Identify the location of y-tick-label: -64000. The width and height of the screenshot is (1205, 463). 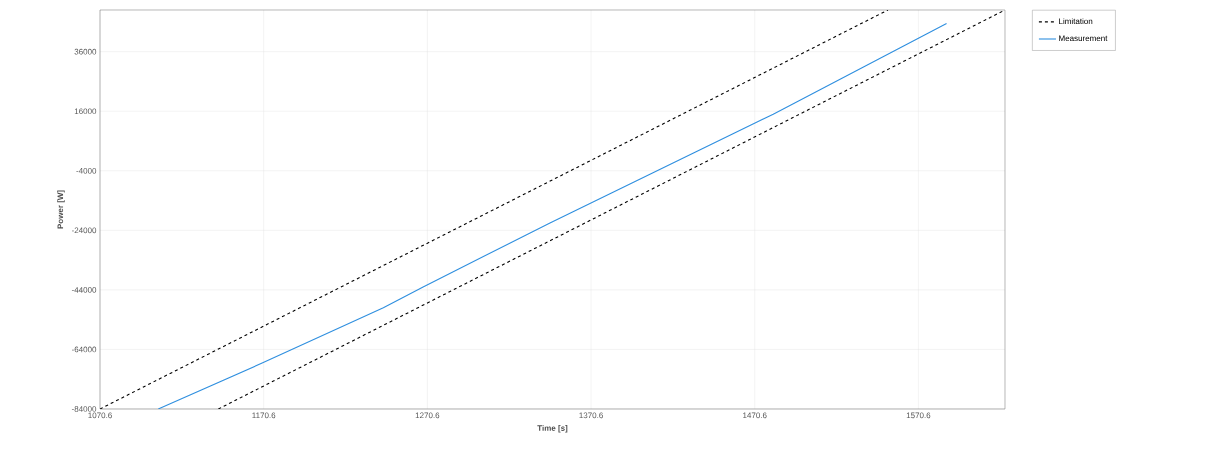
(84, 349).